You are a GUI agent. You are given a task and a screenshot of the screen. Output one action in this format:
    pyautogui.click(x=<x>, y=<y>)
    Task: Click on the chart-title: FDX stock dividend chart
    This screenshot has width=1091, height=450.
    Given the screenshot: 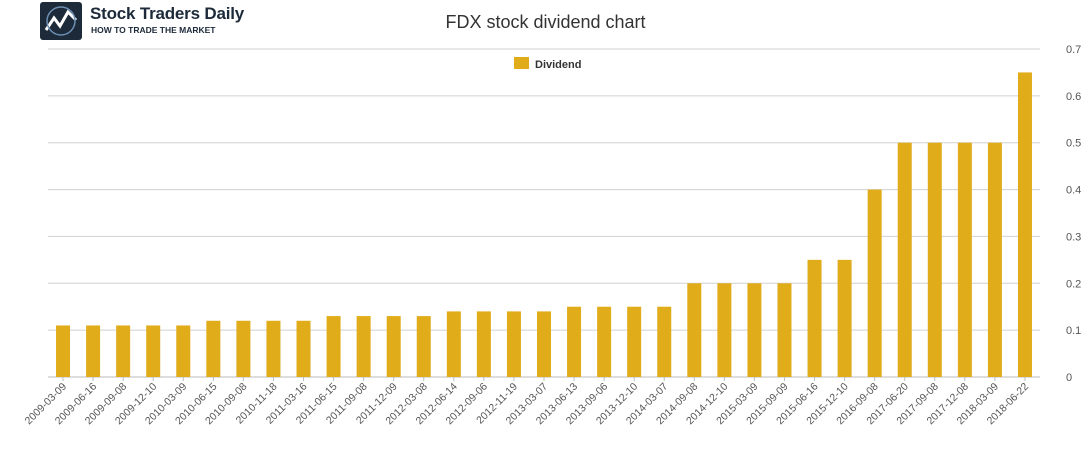 What is the action you would take?
    pyautogui.click(x=545, y=22)
    